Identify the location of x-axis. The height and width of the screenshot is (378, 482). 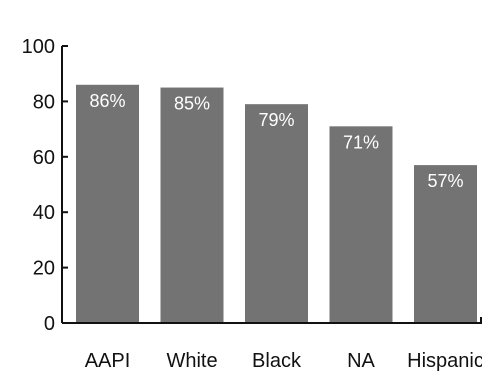
(272, 320).